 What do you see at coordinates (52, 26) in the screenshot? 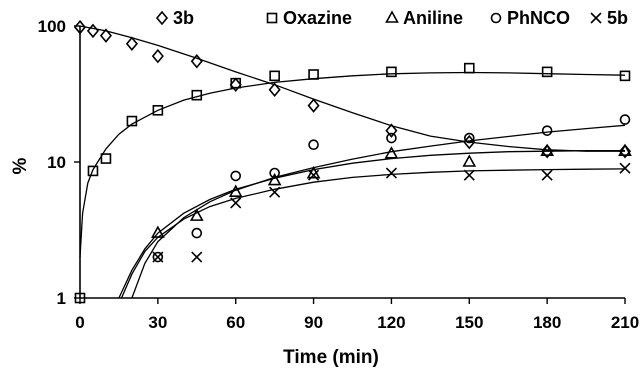
I see `y-tick-label: 100` at bounding box center [52, 26].